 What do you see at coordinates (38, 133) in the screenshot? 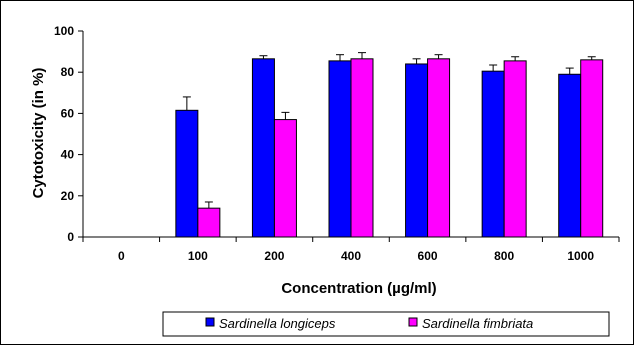
I see `y-axis-title: Cytotoxicity (in %)` at bounding box center [38, 133].